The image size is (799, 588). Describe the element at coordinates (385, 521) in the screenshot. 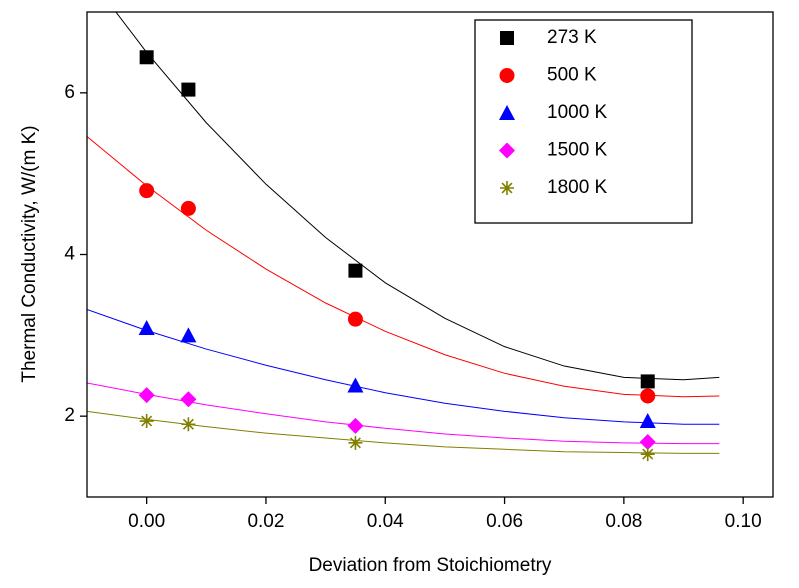

I see `x-tick-label: 0.04` at that location.